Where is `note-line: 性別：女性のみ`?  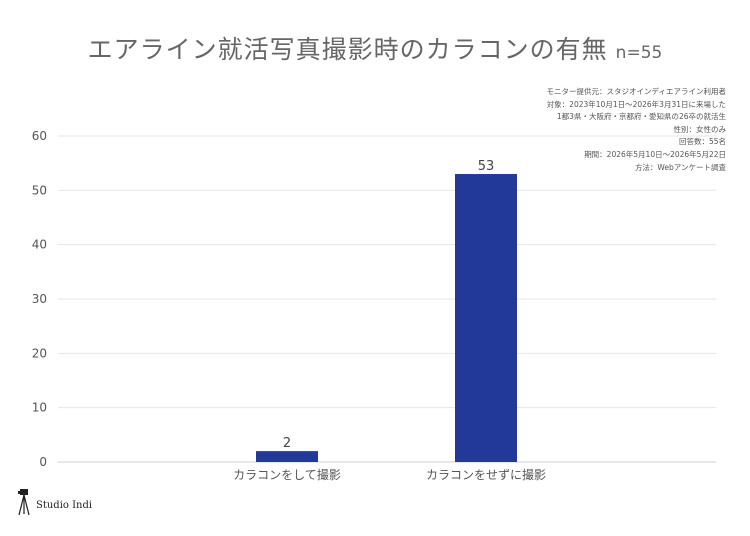
note-line: 性別：女性のみ is located at coordinates (700, 129).